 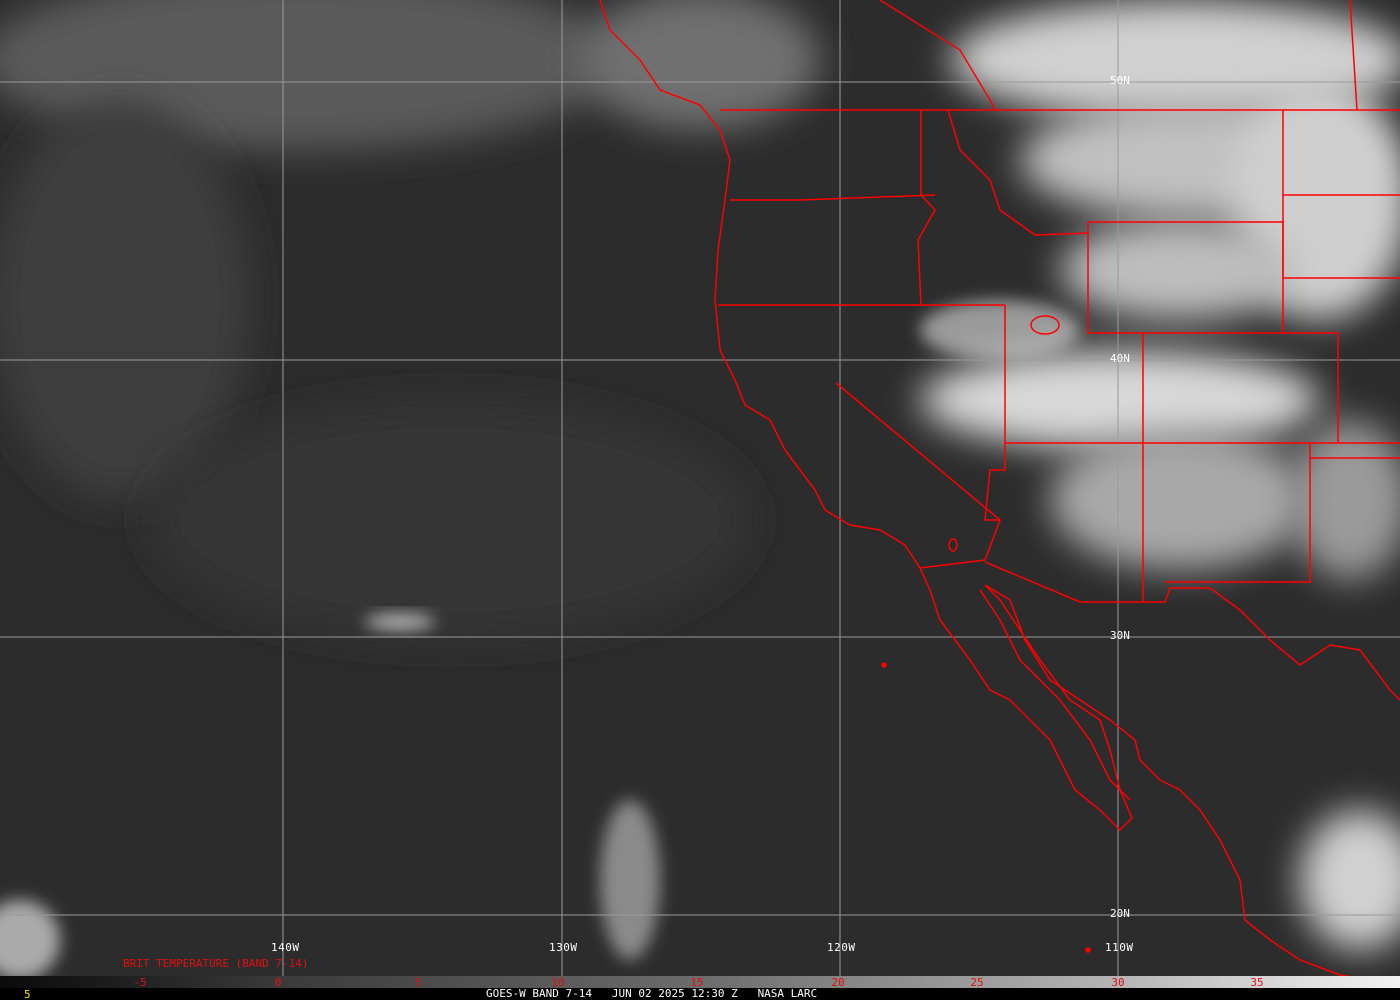 I want to click on coastline-gulf-california, so click(x=1055, y=695).